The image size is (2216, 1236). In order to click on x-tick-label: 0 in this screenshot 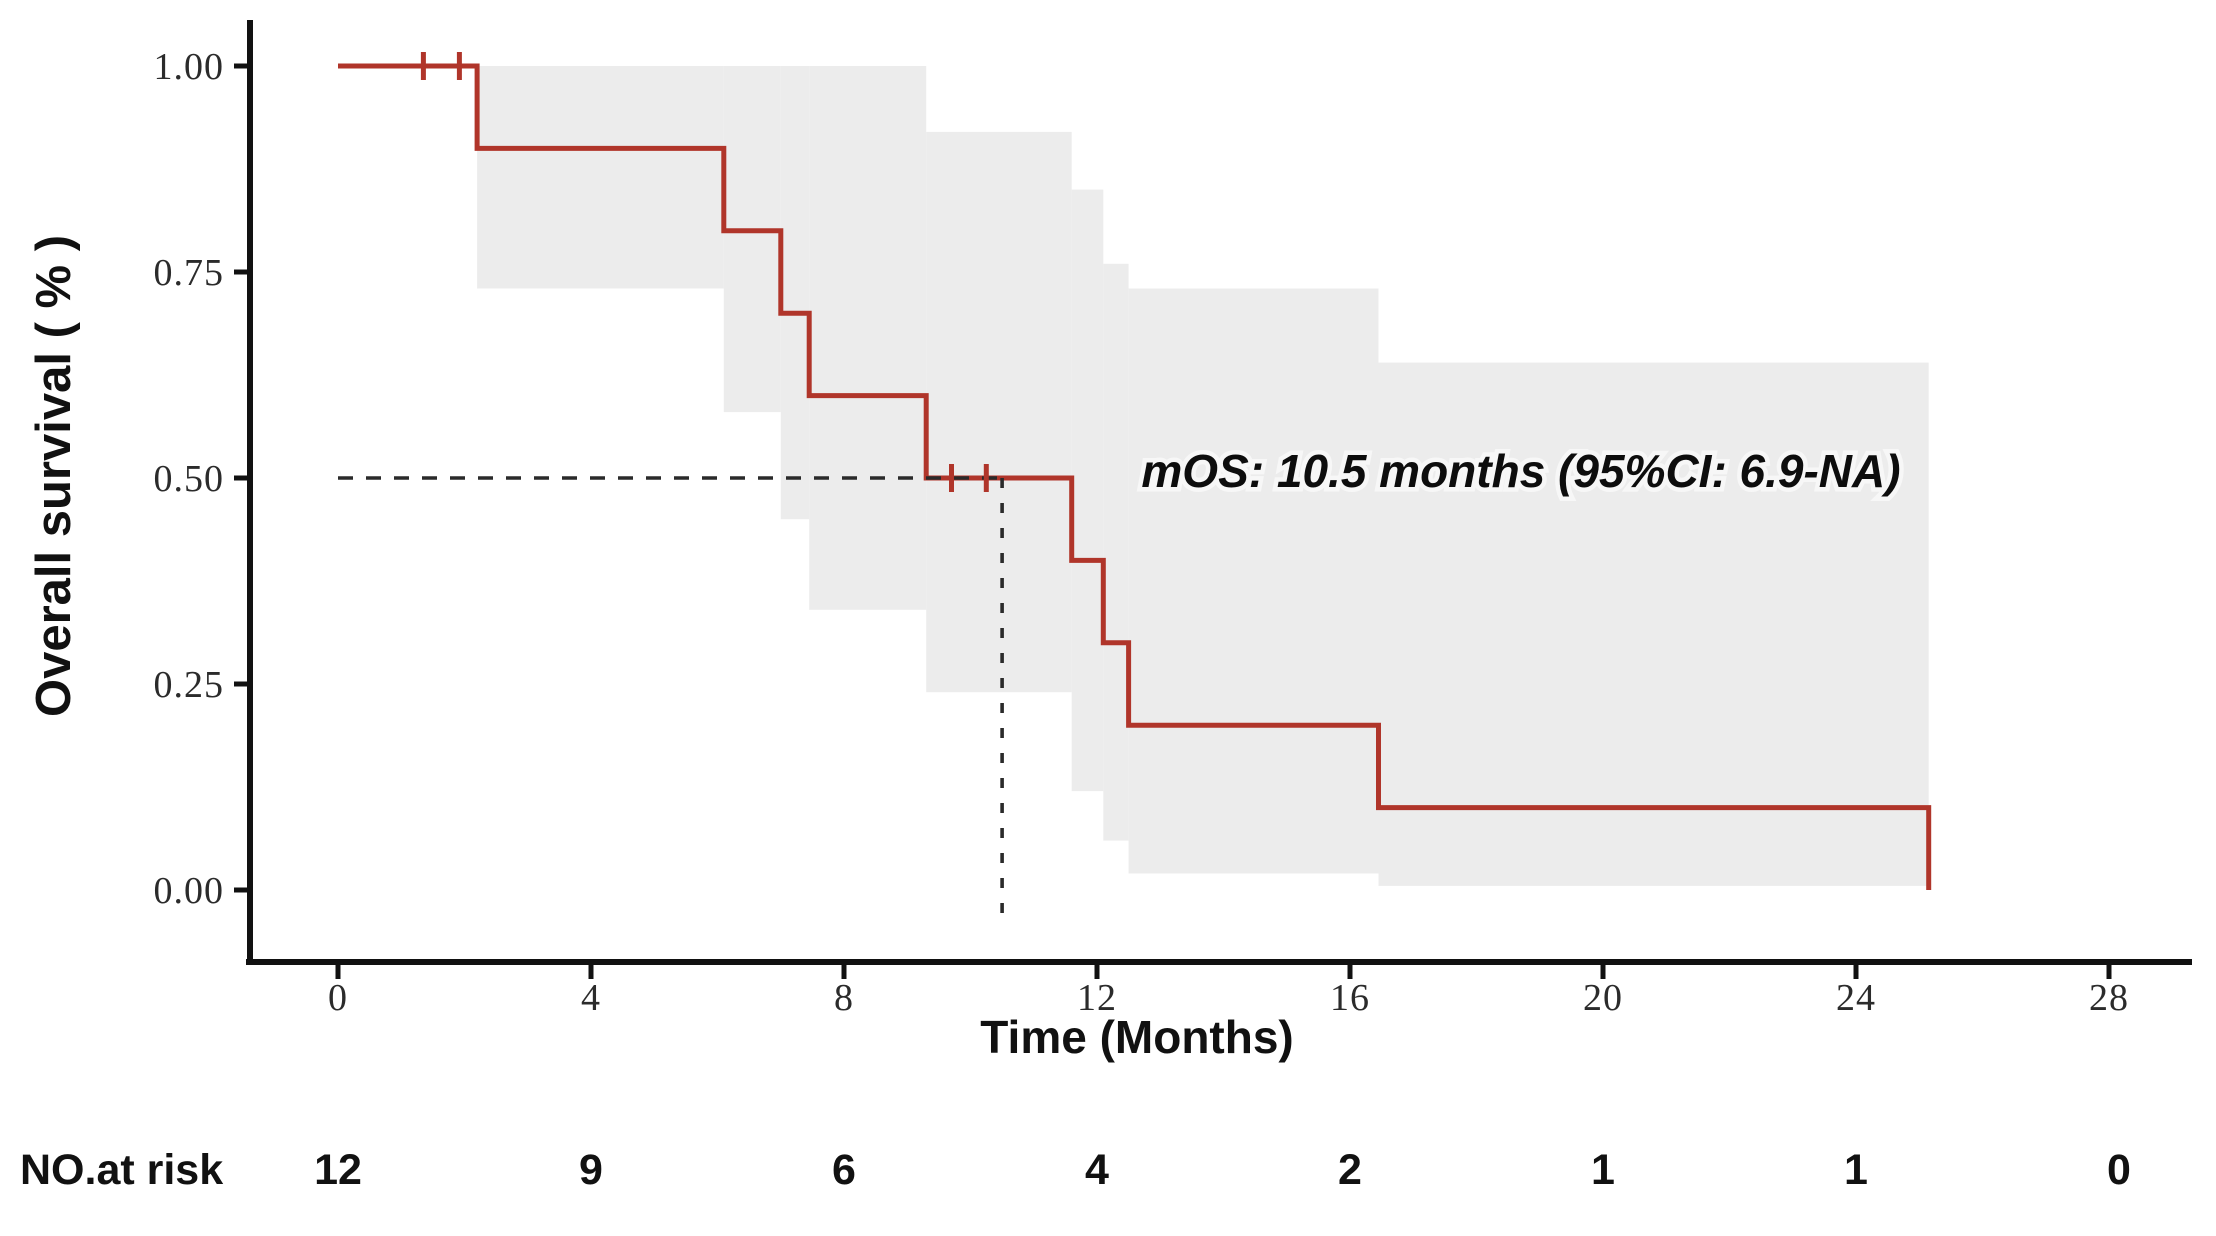, I will do `click(338, 998)`.